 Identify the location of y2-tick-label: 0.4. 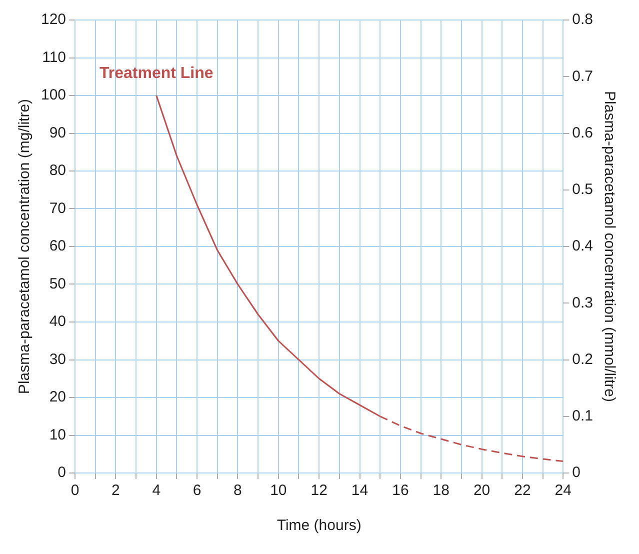
(583, 246).